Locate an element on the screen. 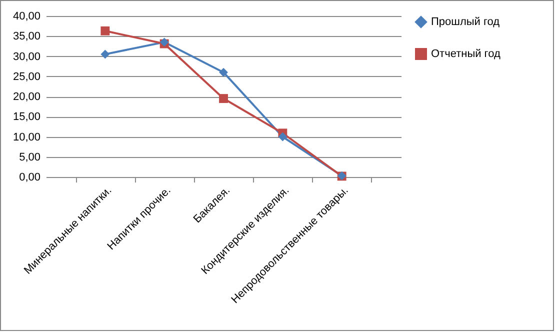 The image size is (556, 333). y-tick-label: 0,00 is located at coordinates (29, 178).